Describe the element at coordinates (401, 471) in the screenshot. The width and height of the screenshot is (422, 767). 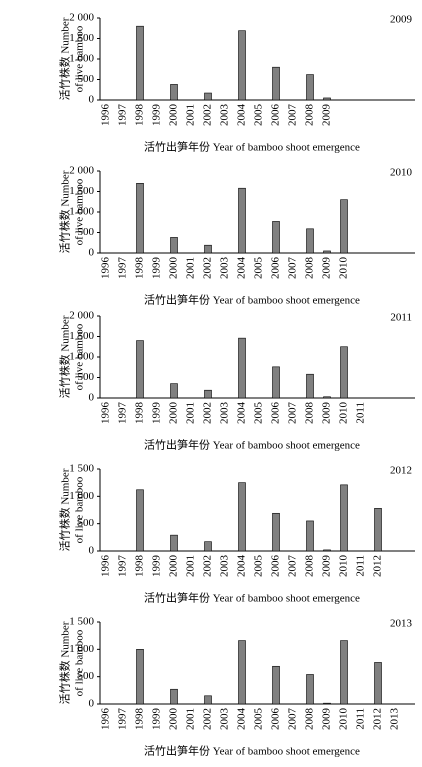
I see `panel-title: 2012` at that location.